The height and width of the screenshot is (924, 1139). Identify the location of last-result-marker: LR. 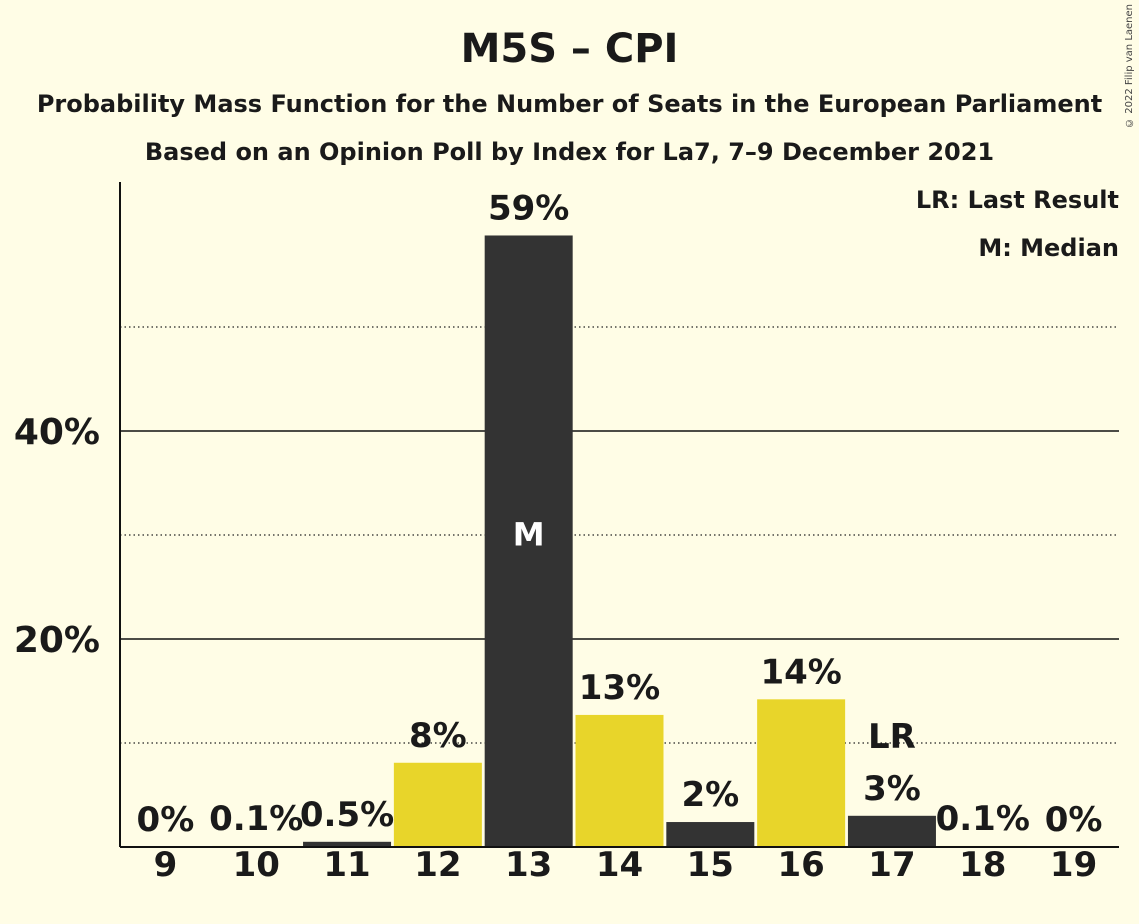
(892, 737).